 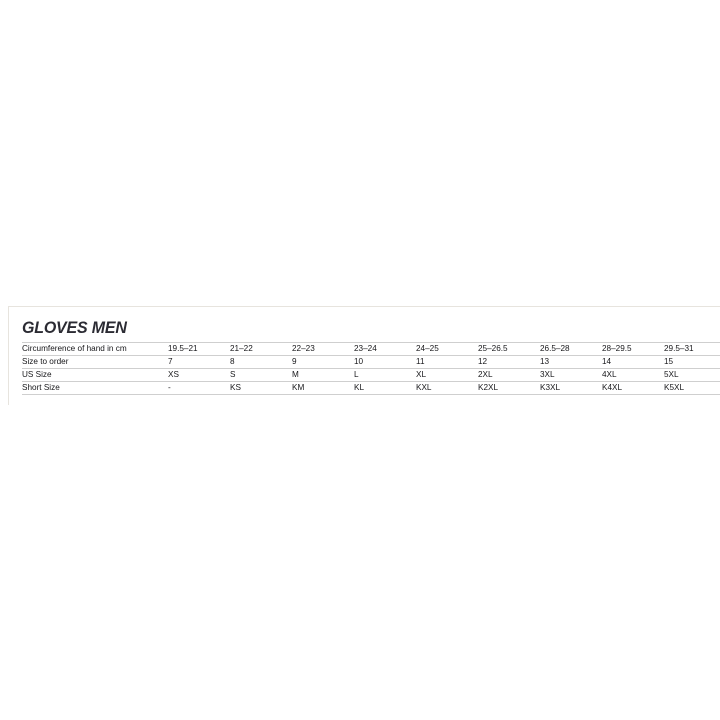 What do you see at coordinates (571, 349) in the screenshot?
I see `table-cell: 26.5–28` at bounding box center [571, 349].